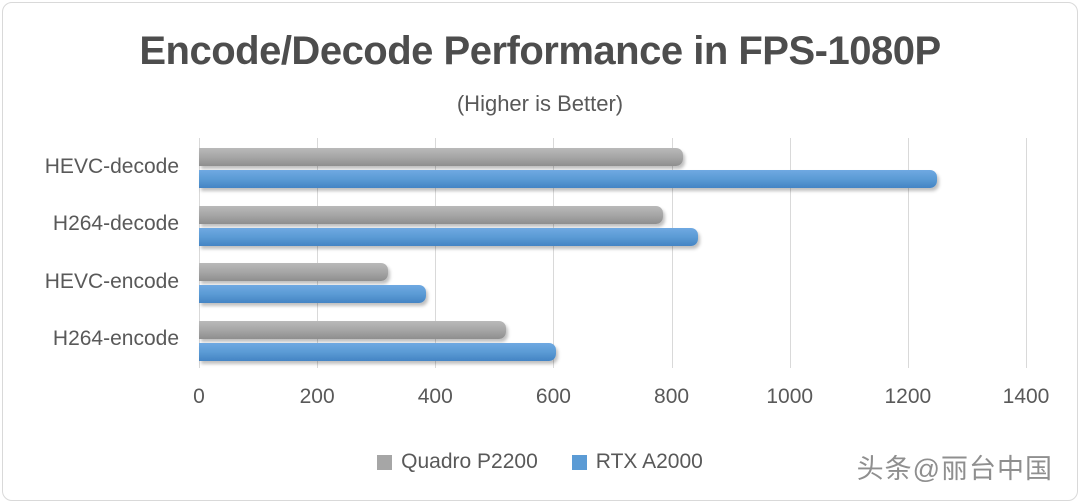 The width and height of the screenshot is (1080, 503). What do you see at coordinates (540, 103) in the screenshot?
I see `chart-subtitle: (Higher is Better)` at bounding box center [540, 103].